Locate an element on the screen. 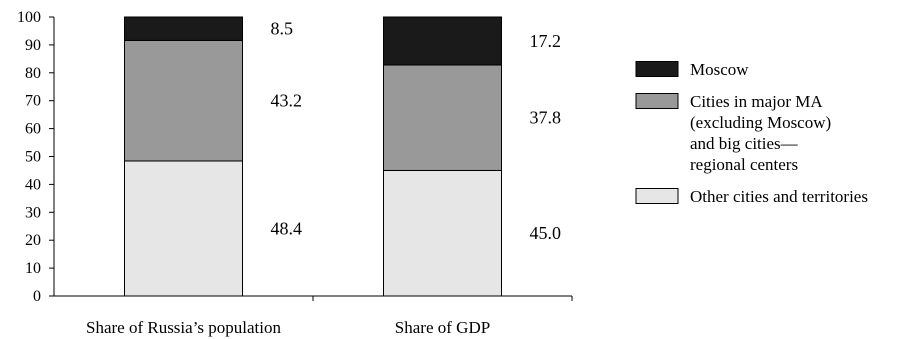  legend-label: regional centers is located at coordinates (744, 164).